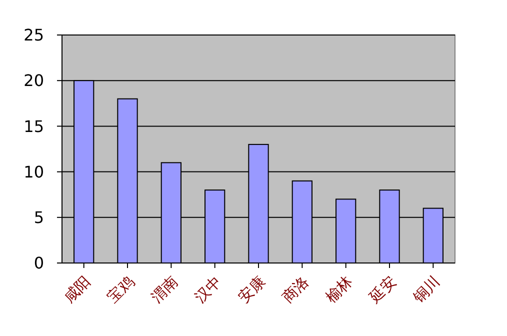 The height and width of the screenshot is (336, 507). I want to click on x-tick-label: 渭南, so click(164, 289).